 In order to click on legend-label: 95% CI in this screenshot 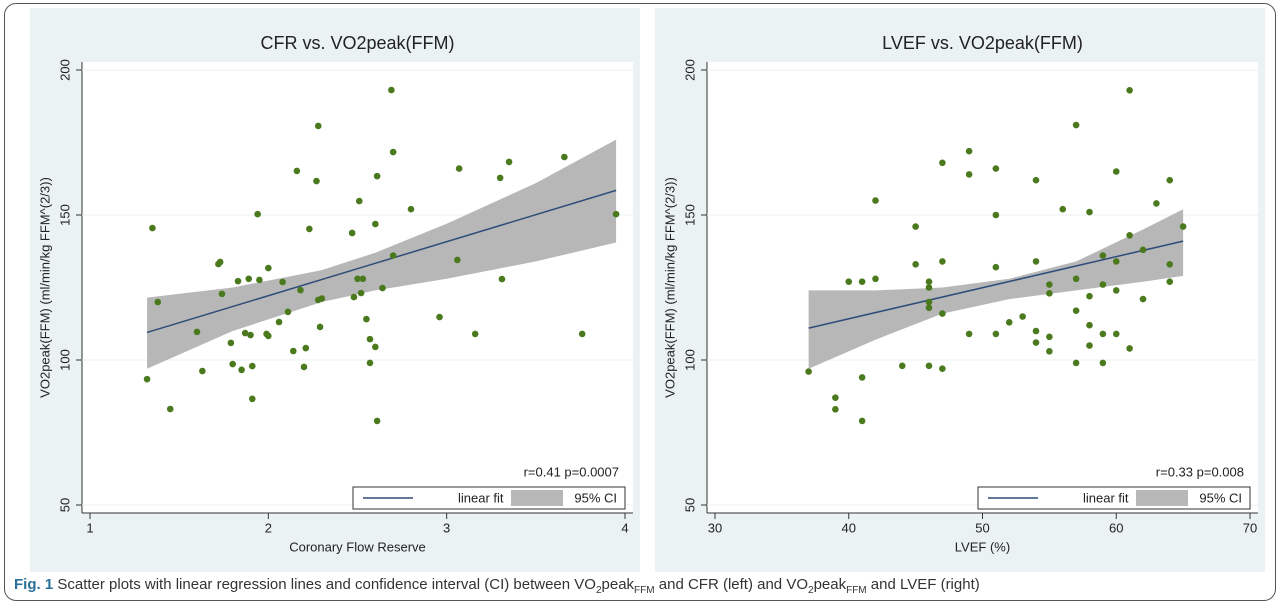, I will do `click(595, 497)`.